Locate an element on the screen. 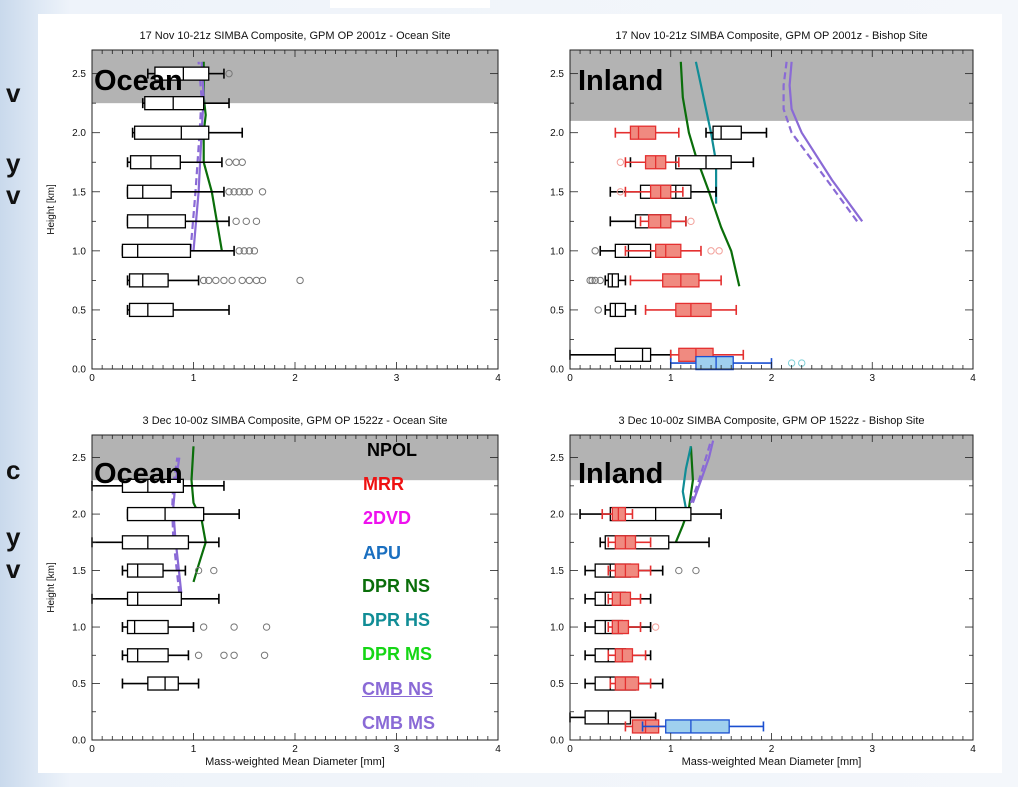 Image resolution: width=1018 pixels, height=787 pixels. x-tick-label: 0 is located at coordinates (92, 378).